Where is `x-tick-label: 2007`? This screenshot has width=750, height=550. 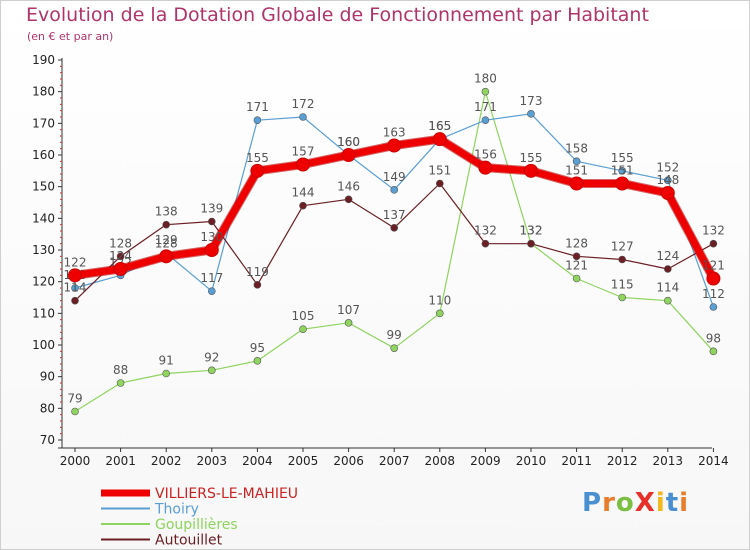
x-tick-label: 2007 is located at coordinates (394, 461).